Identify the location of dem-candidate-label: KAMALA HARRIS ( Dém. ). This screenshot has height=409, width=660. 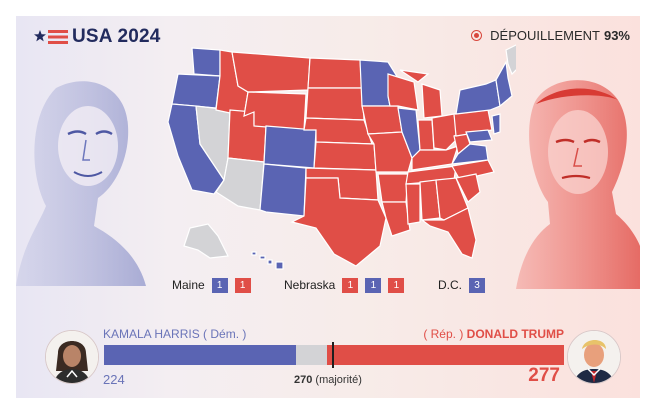
(174, 334).